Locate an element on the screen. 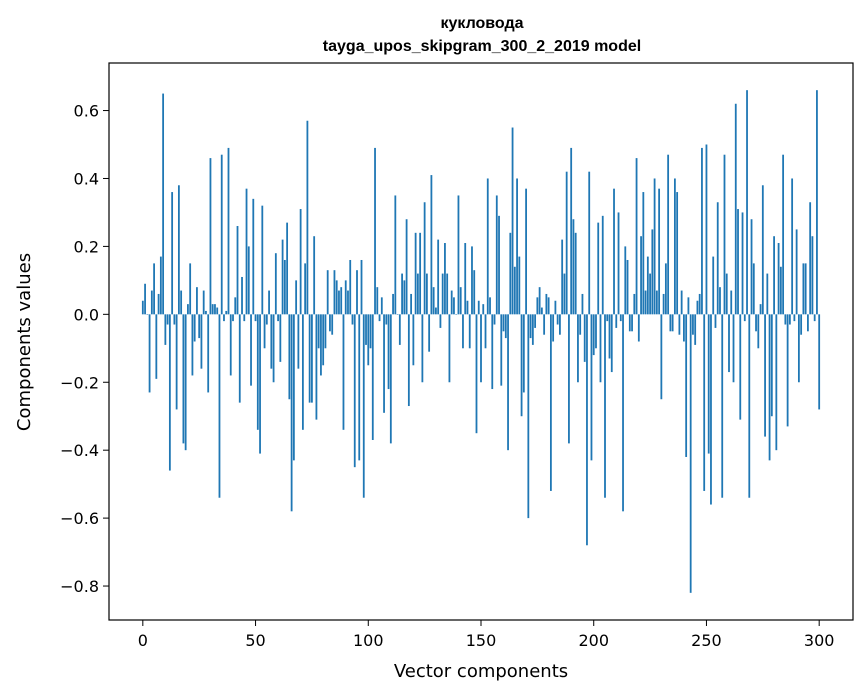 The image size is (867, 696). y-tick-label: 0.0 is located at coordinates (86, 314).